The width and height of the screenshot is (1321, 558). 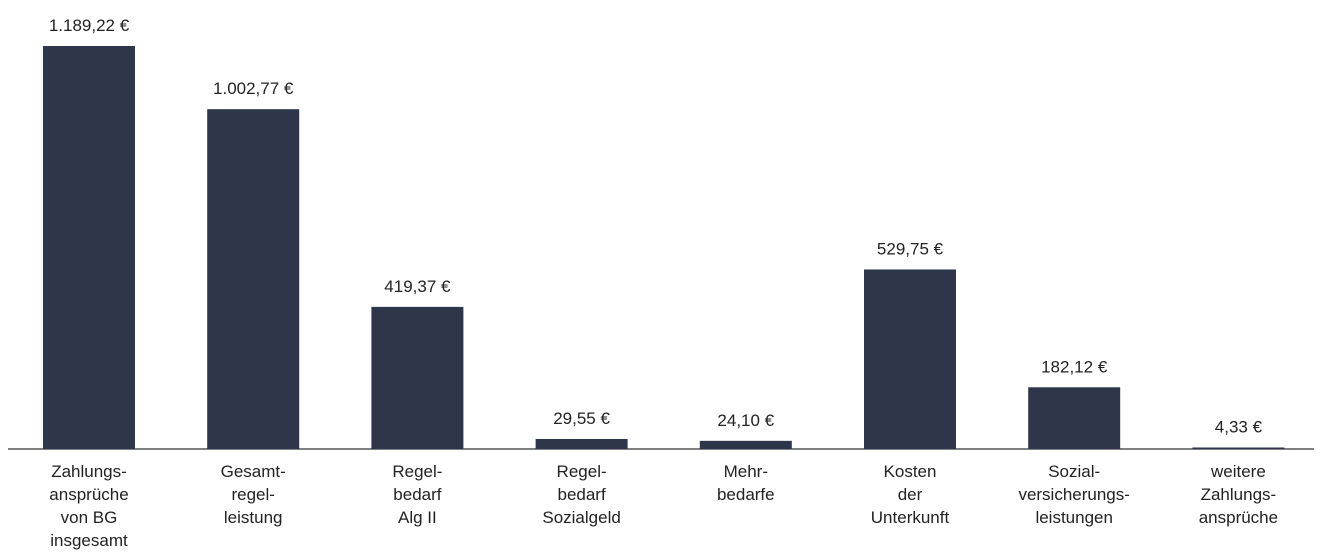 What do you see at coordinates (253, 471) in the screenshot?
I see `category-label-line: Gesamt-` at bounding box center [253, 471].